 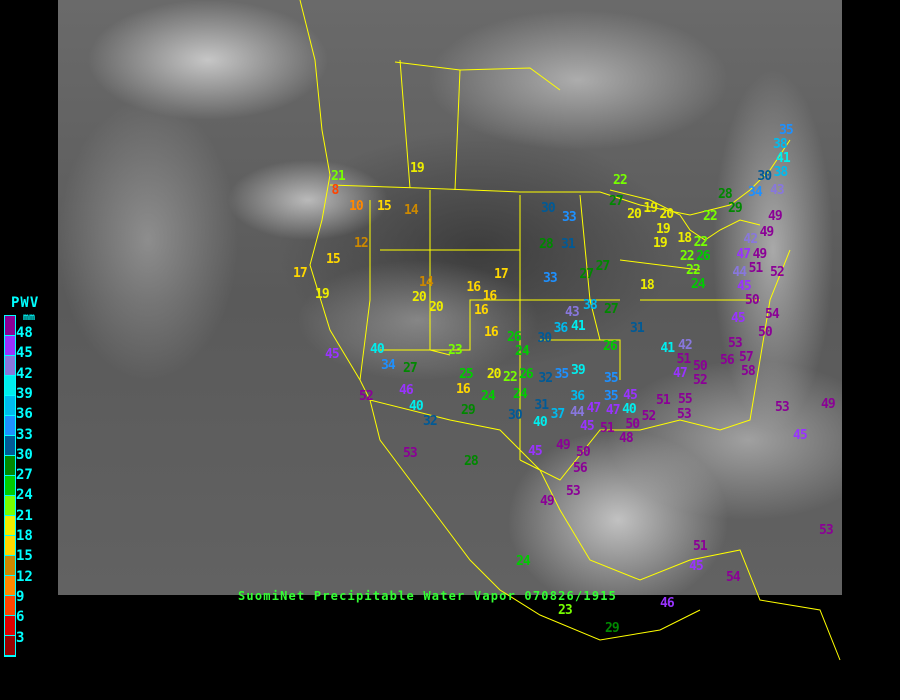 I want to click on station-pwv-value: 44, so click(x=577, y=412).